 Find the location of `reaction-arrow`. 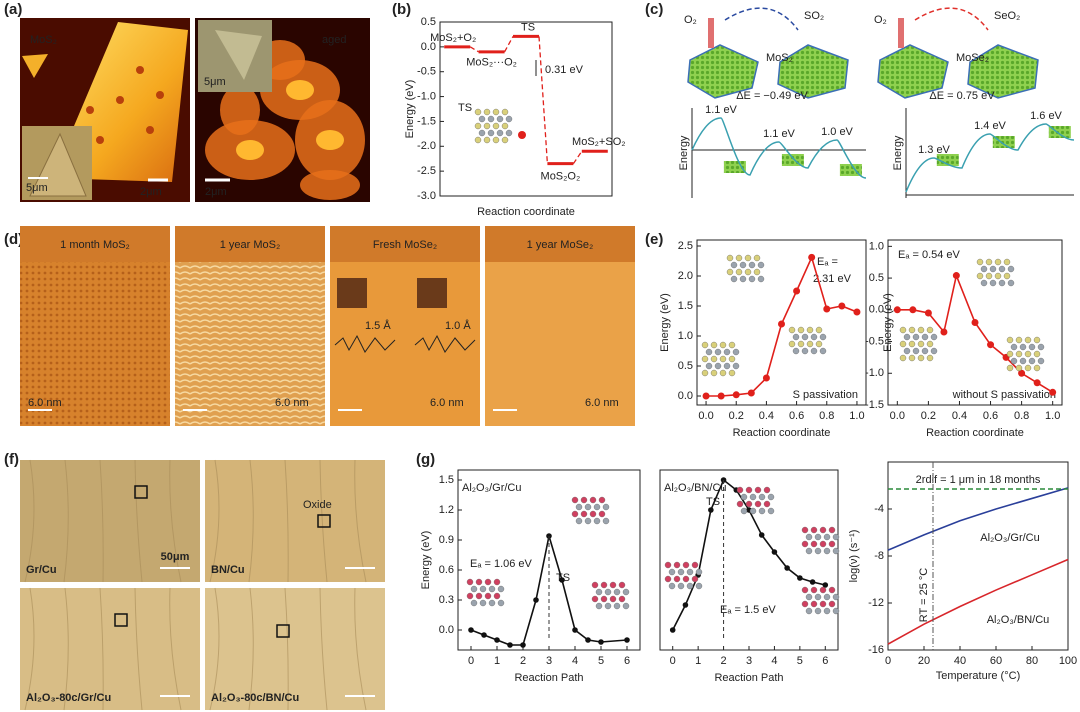

reaction-arrow is located at coordinates (951, 19).